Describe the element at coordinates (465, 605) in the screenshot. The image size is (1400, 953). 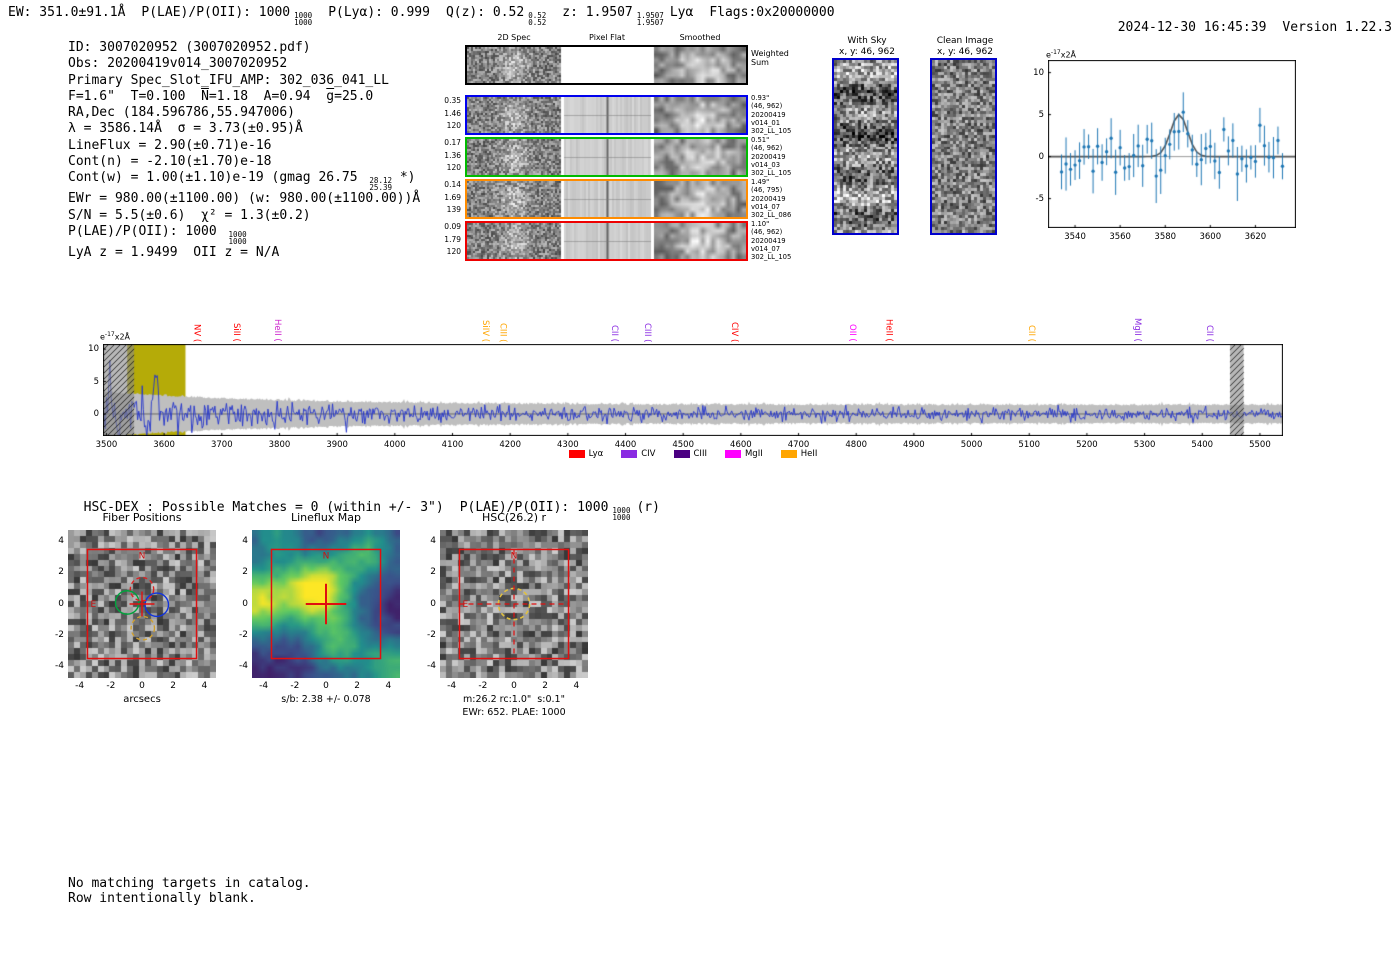
I see `compass-e: E` at that location.